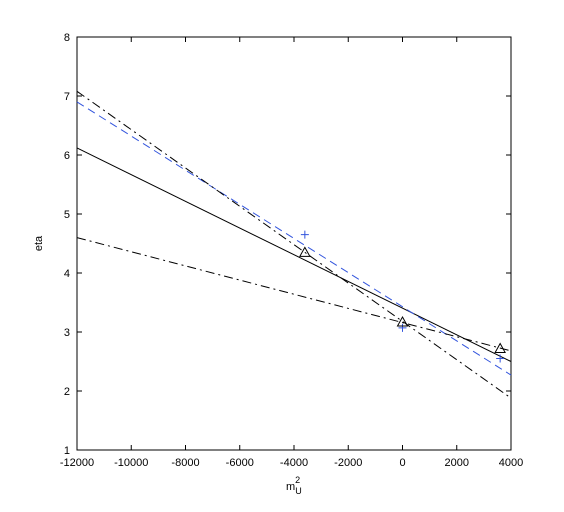  I want to click on x-label-sup: 2, so click(297, 480).